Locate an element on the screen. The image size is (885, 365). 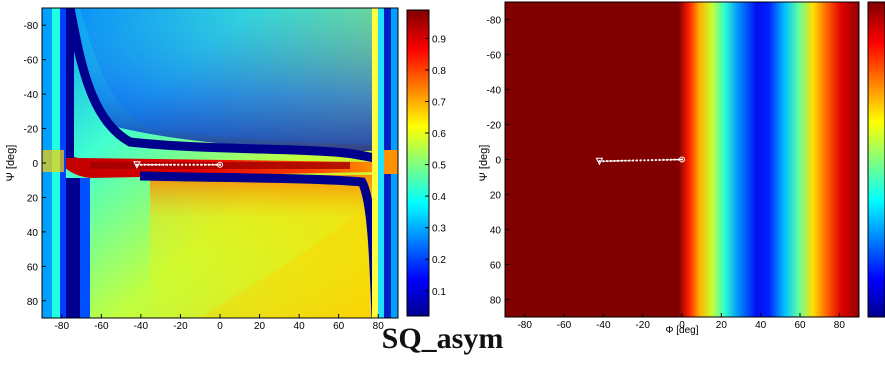
right-path-end-marker is located at coordinates (682, 159).